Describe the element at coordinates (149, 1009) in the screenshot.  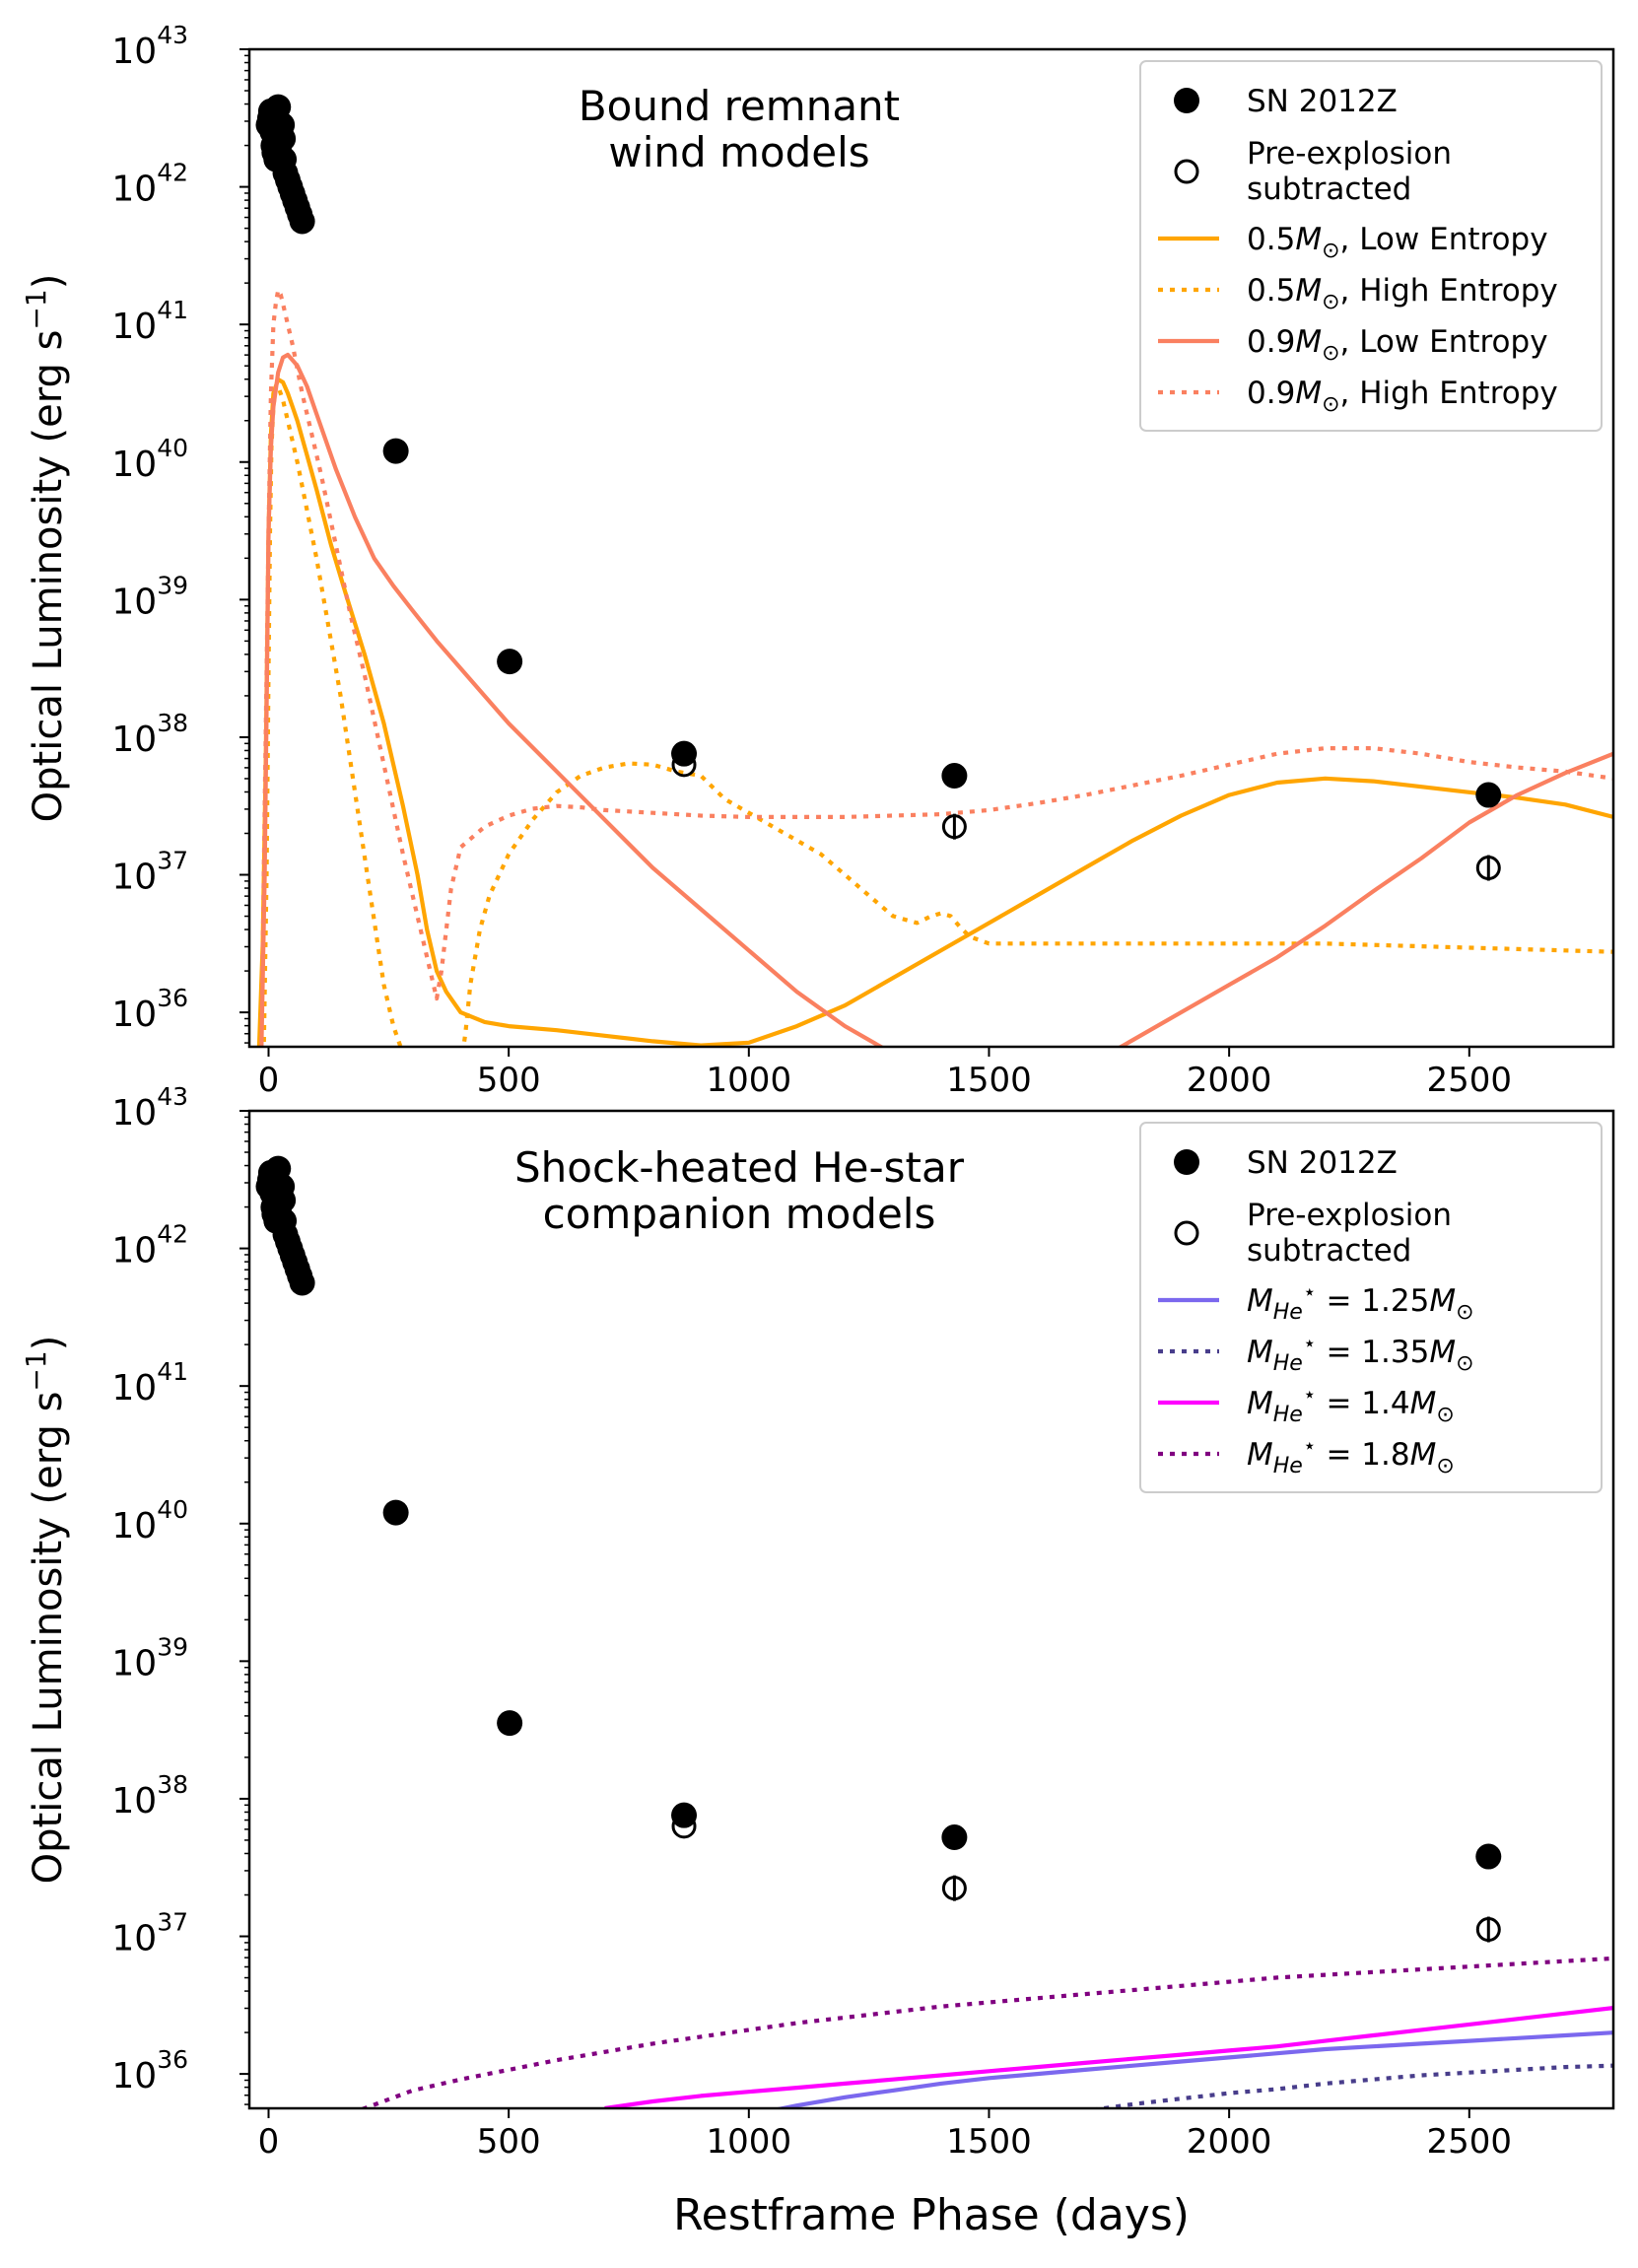
I see `y-tick-label: 1036` at that location.